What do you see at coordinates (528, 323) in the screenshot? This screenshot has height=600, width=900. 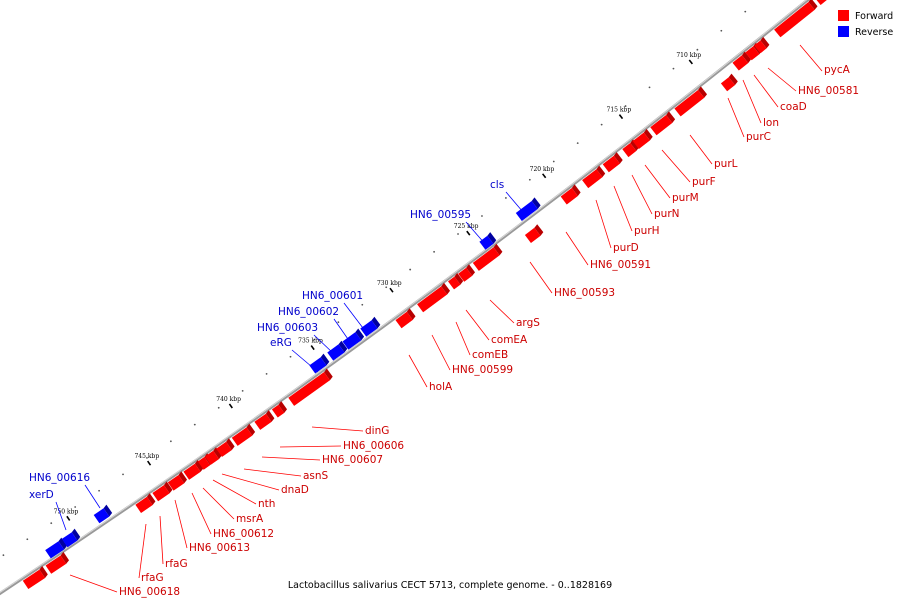 I see `forward-gene-label: argS` at bounding box center [528, 323].